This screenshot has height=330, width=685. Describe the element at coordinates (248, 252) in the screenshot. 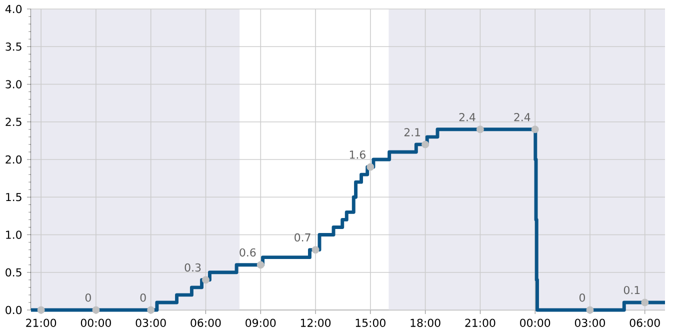

I see `annotation: 0.6` at that location.